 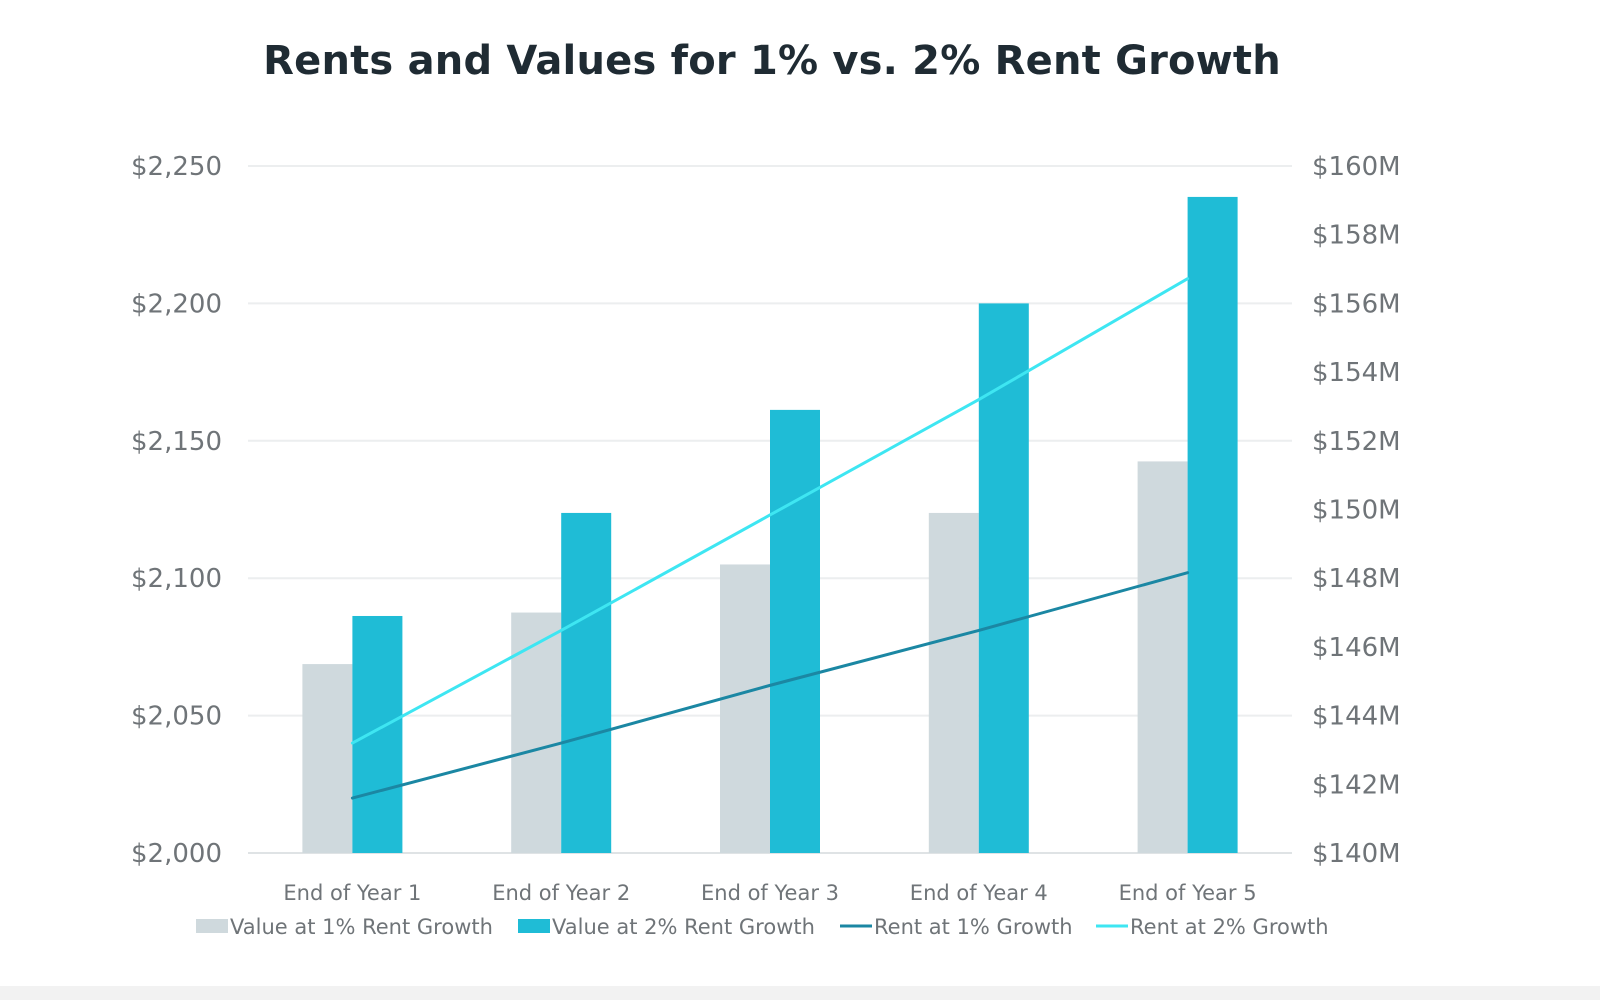 I want to click on right-tick-label: $148M, so click(x=1356, y=579).